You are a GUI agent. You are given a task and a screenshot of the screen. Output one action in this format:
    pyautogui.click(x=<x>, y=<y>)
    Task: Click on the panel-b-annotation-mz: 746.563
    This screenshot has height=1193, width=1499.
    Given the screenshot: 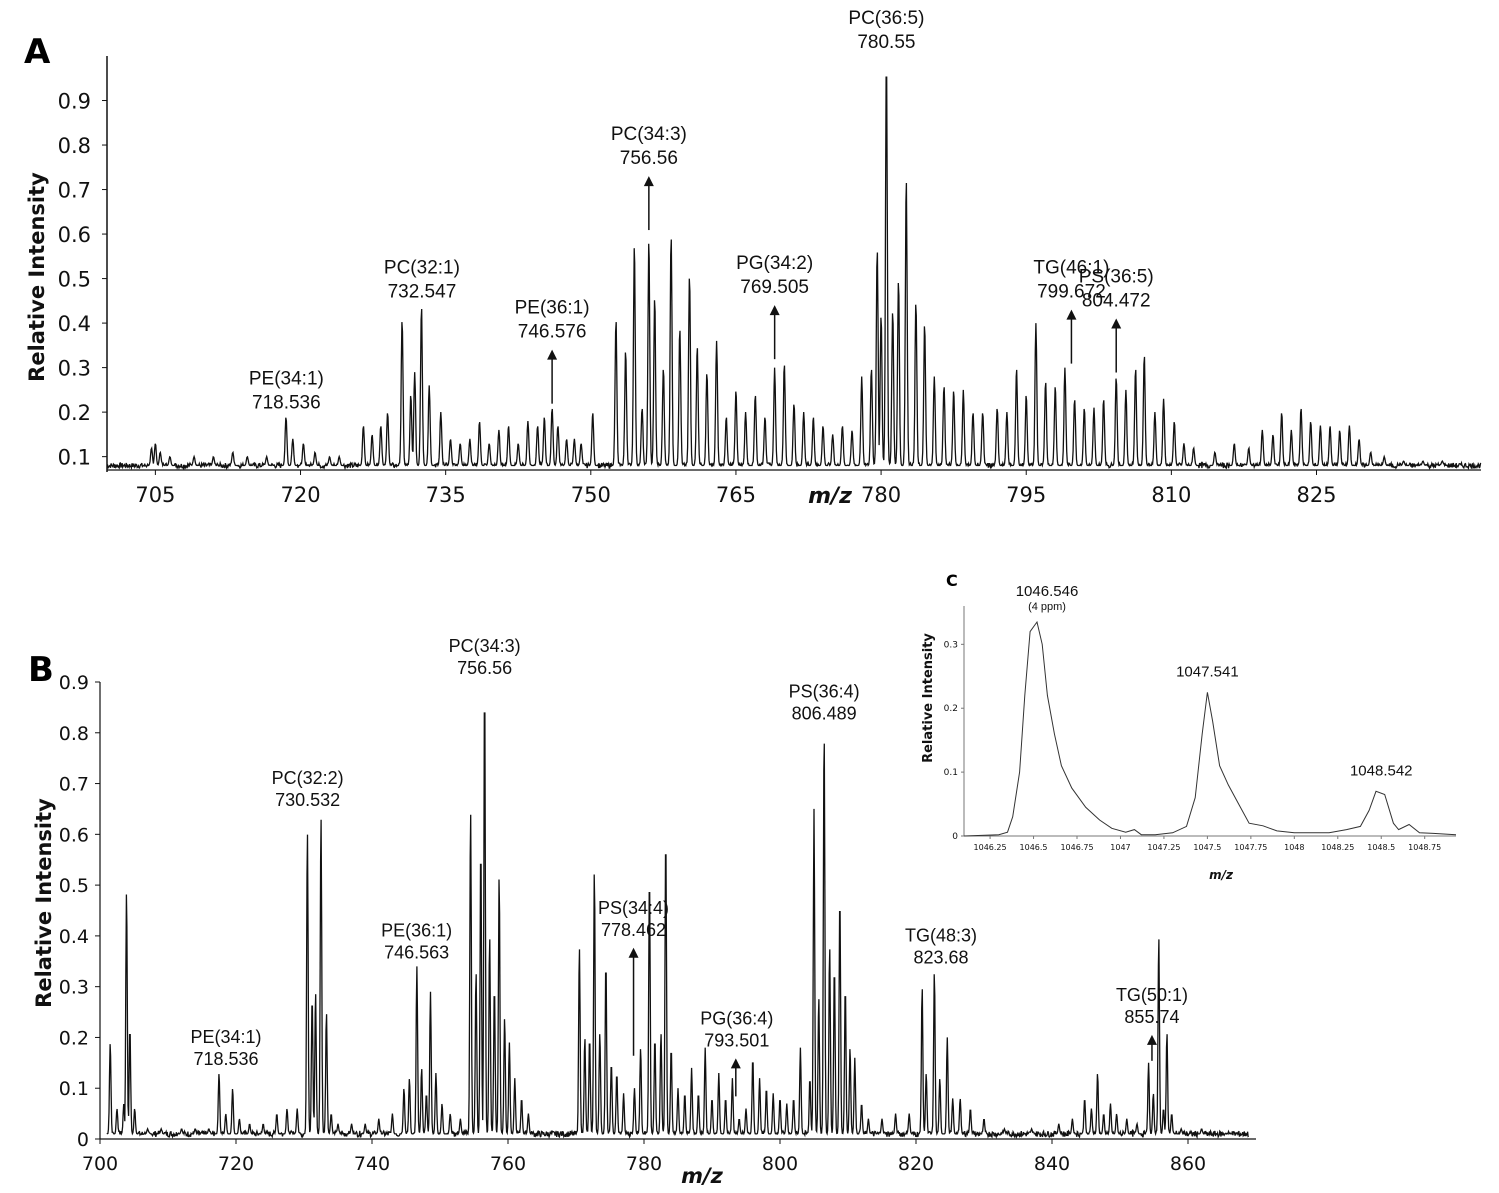 What is the action you would take?
    pyautogui.click(x=416, y=952)
    